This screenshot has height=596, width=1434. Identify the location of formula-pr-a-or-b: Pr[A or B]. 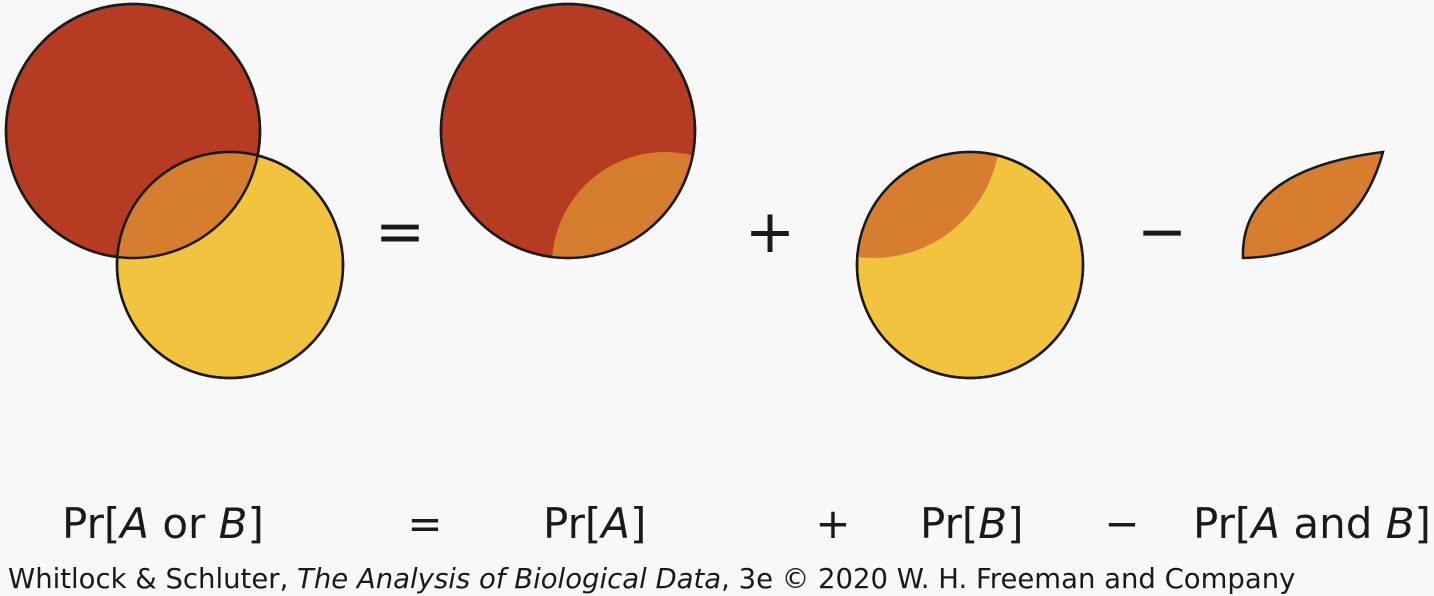
(163, 523).